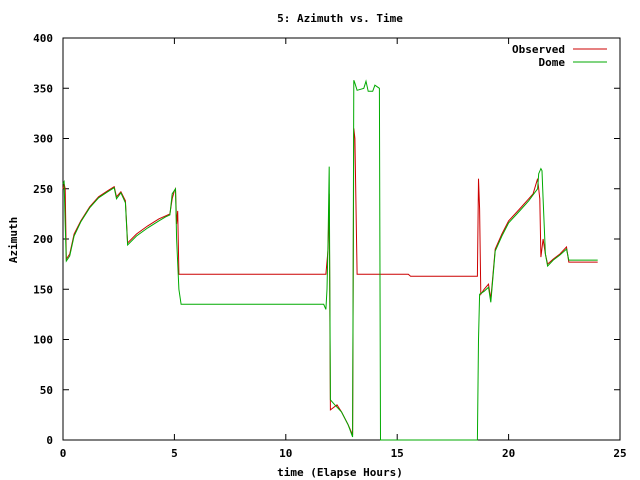  What do you see at coordinates (43, 289) in the screenshot?
I see `y-tick-label: 150` at bounding box center [43, 289].